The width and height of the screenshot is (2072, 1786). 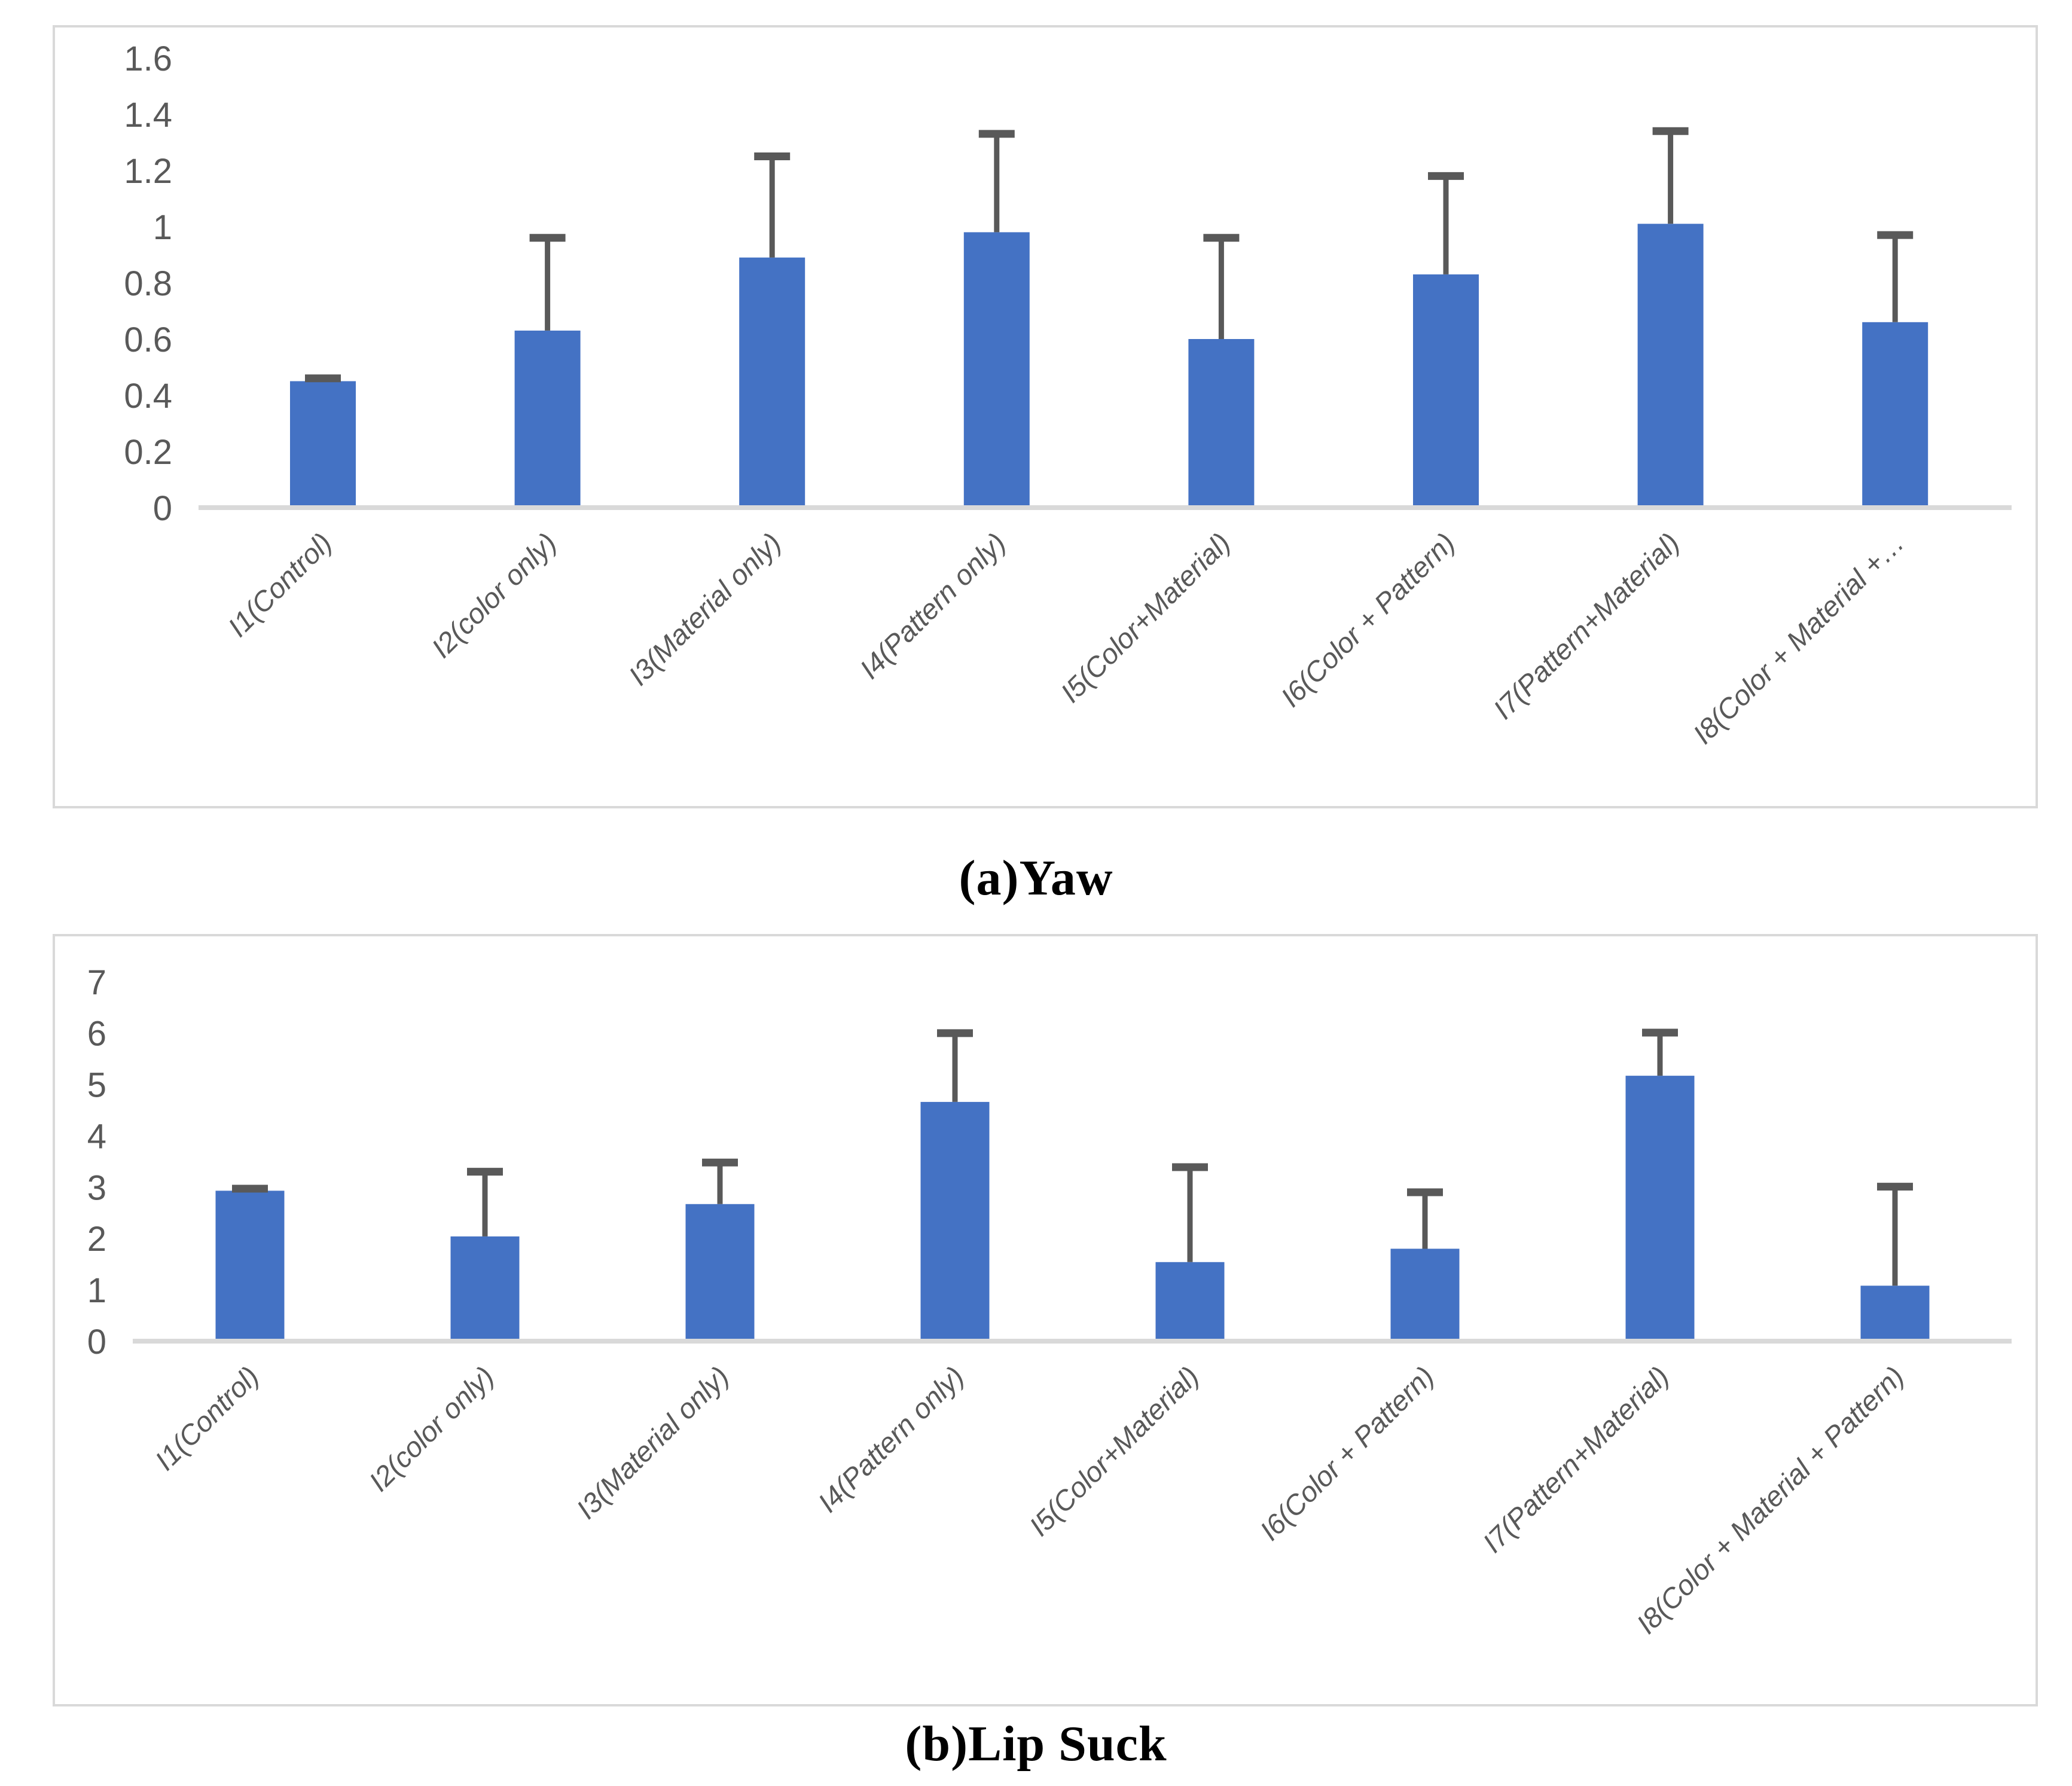 What do you see at coordinates (148, 58) in the screenshot?
I see `y-axis-tick-label: 1.6` at bounding box center [148, 58].